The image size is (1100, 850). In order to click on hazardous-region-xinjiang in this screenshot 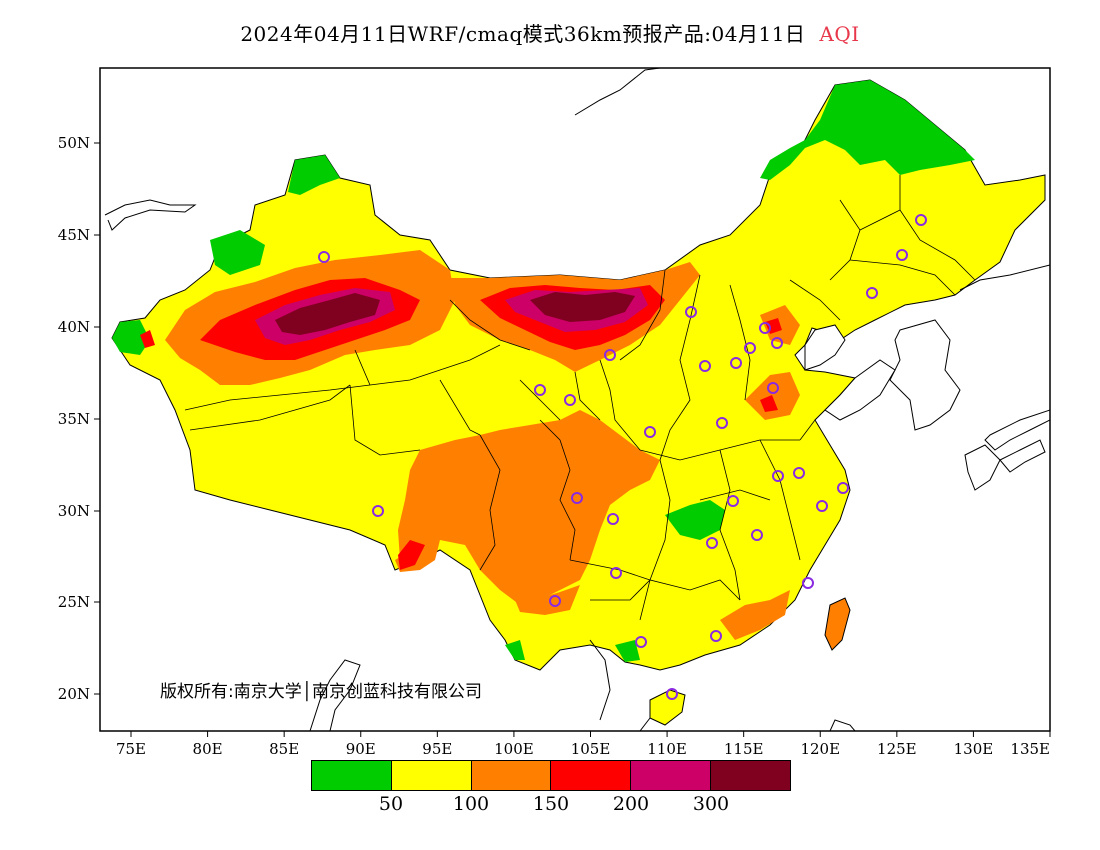, I will do `click(327, 314)`.